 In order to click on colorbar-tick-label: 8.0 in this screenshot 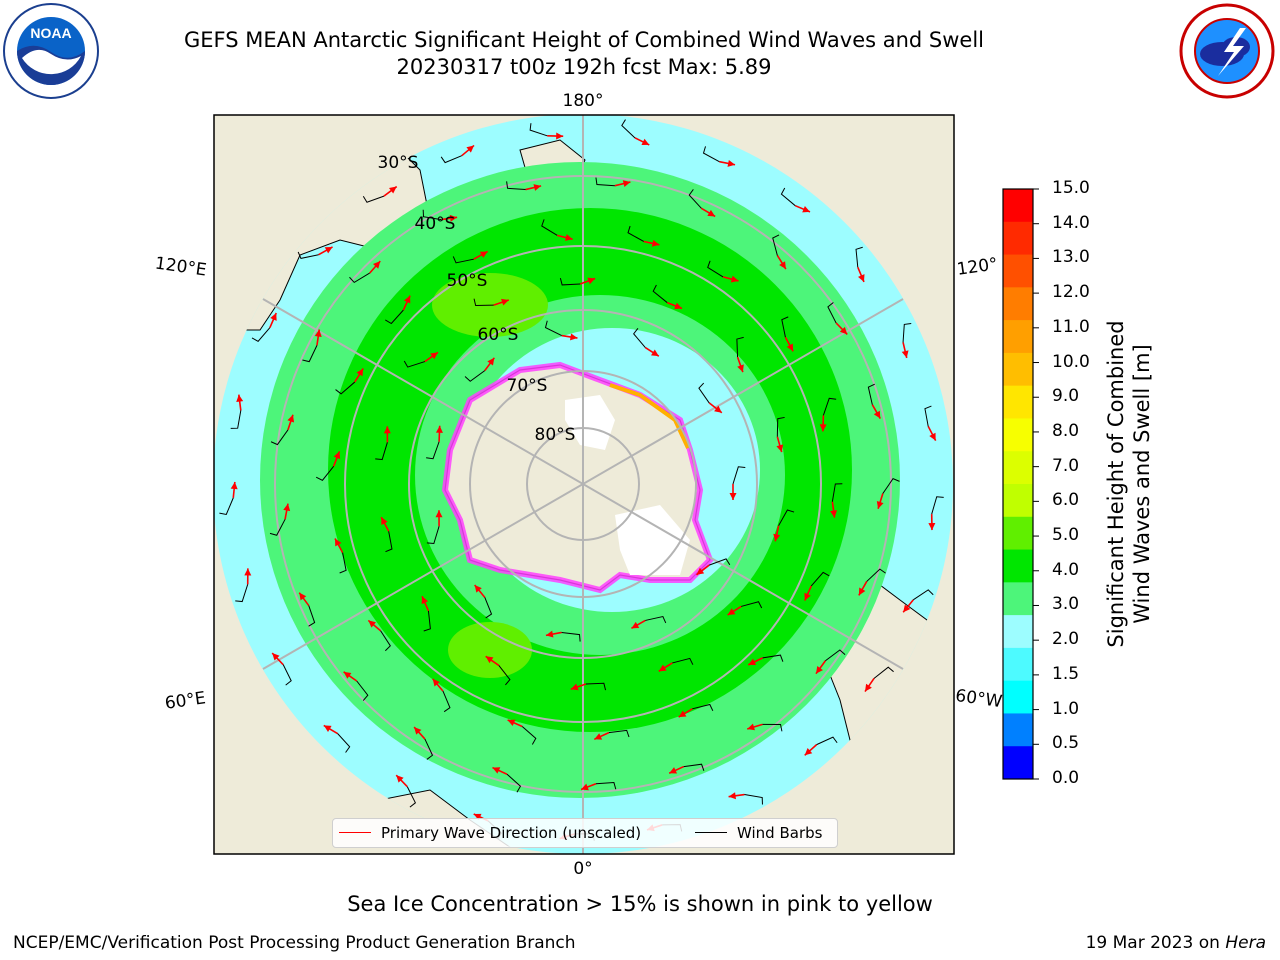, I will do `click(1066, 430)`.